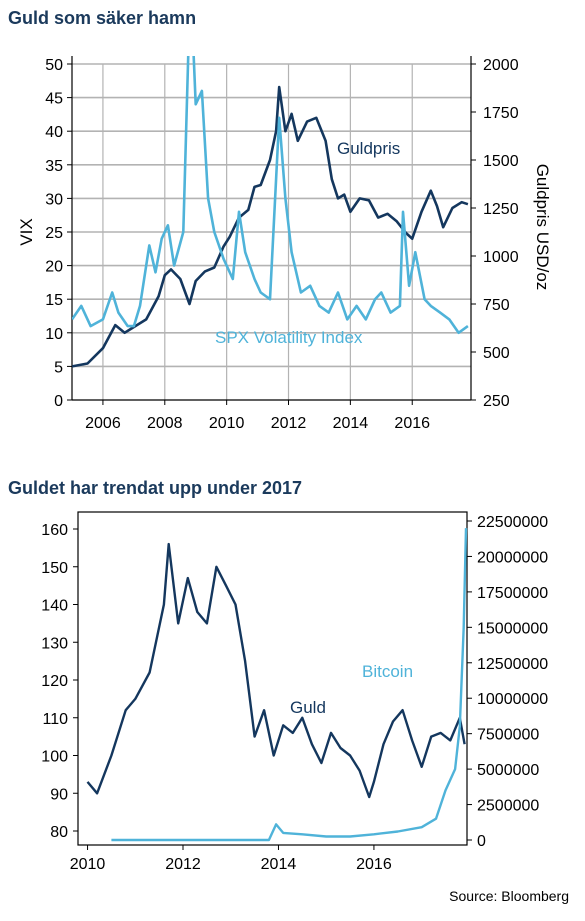  What do you see at coordinates (54, 334) in the screenshot?
I see `y-left-tick-label: 10` at bounding box center [54, 334].